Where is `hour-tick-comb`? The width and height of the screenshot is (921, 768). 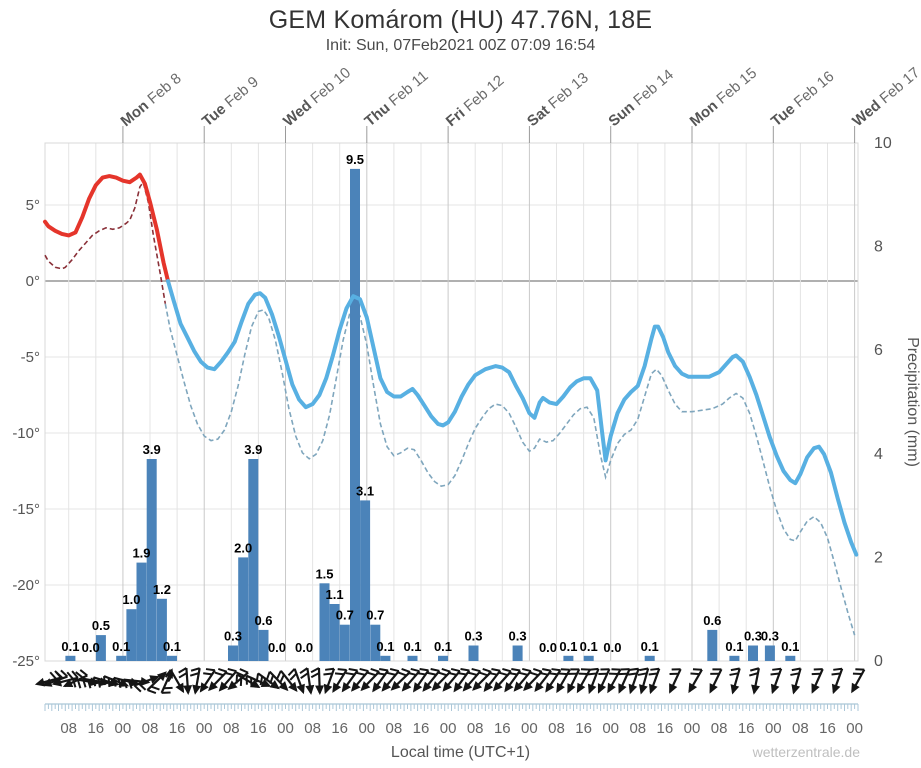 hour-tick-comb is located at coordinates (451, 707).